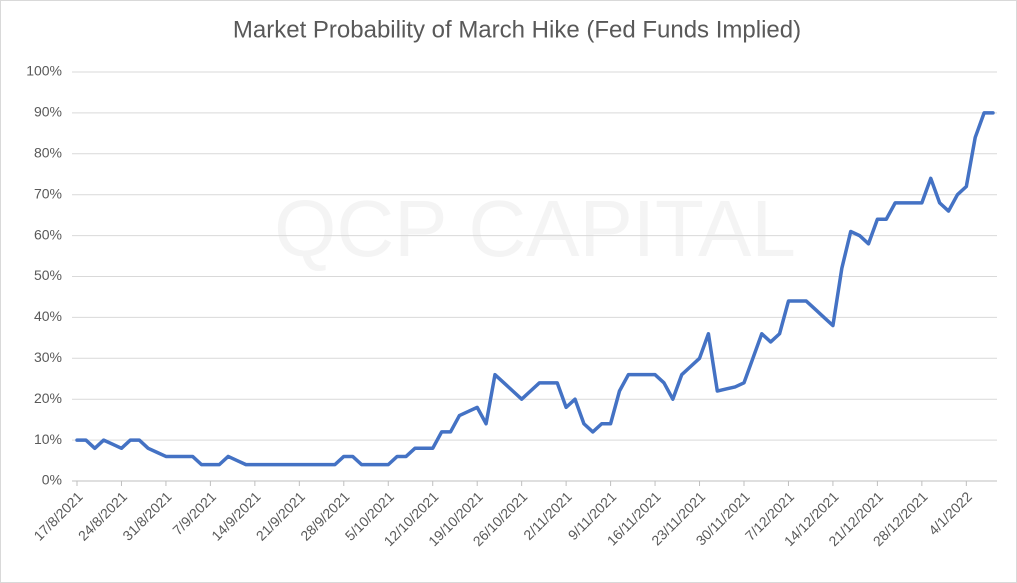 The height and width of the screenshot is (583, 1017). Describe the element at coordinates (48, 398) in the screenshot. I see `y-tick-label: 20%` at that location.